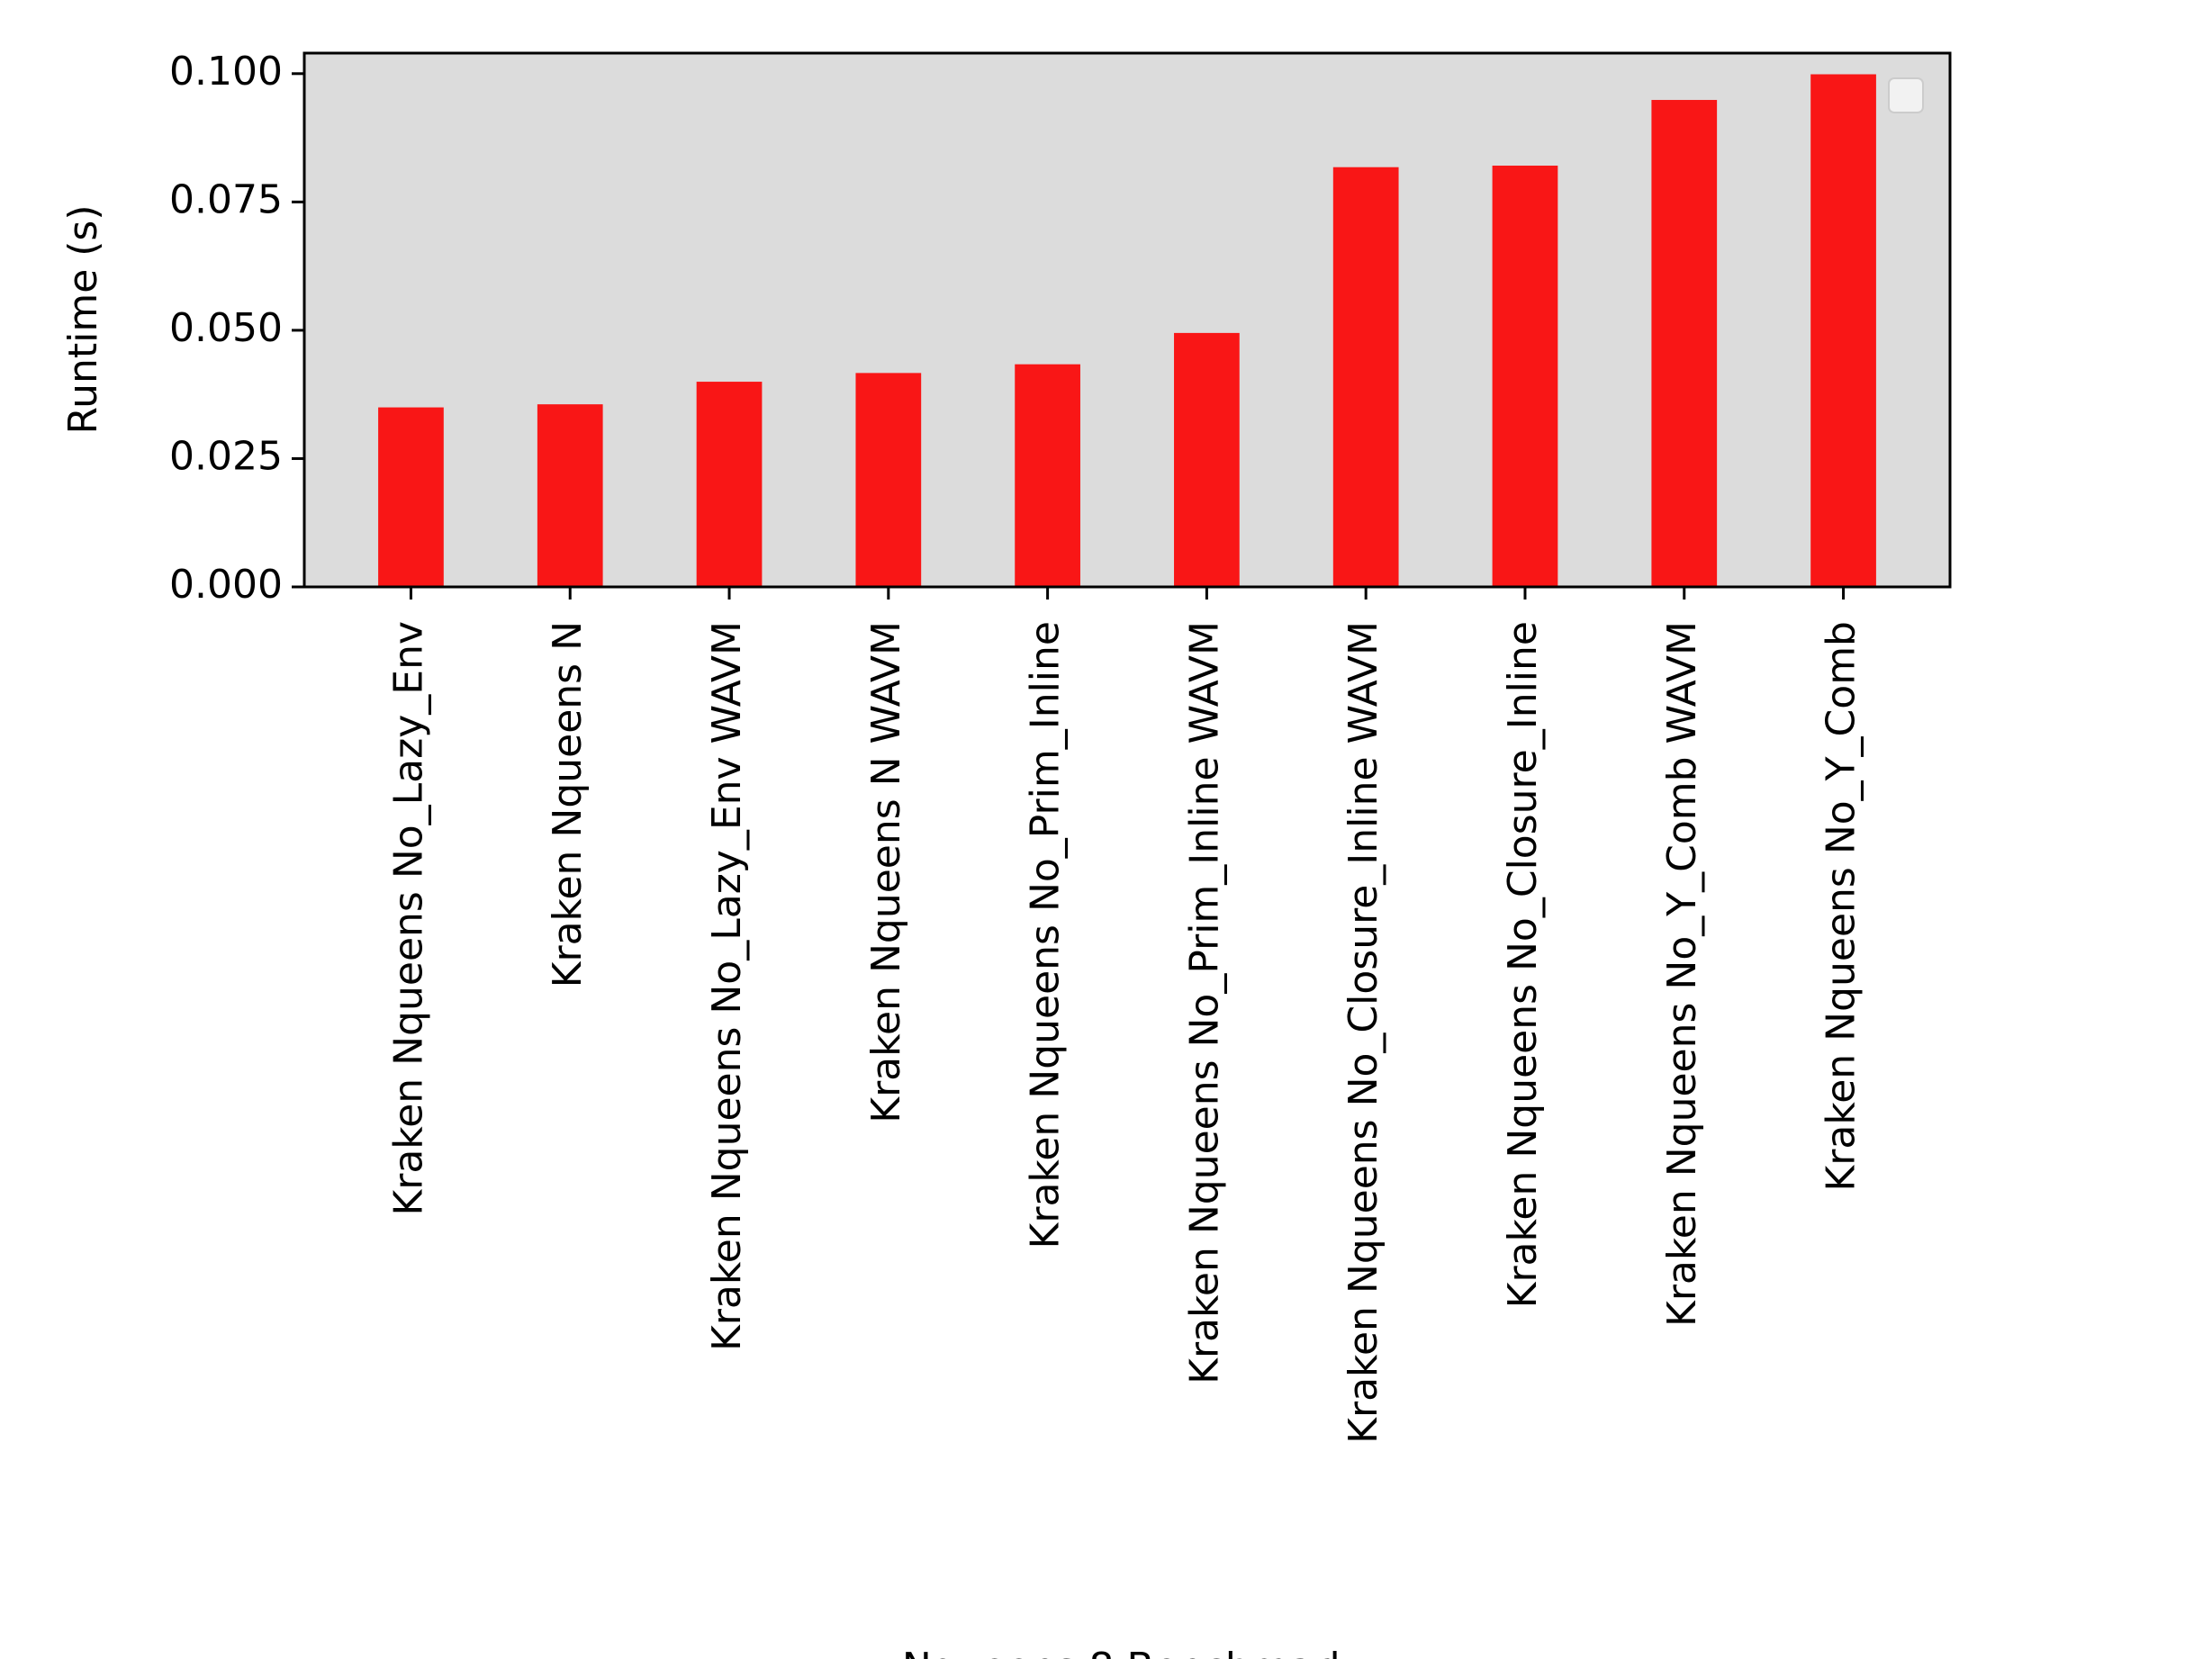 The height and width of the screenshot is (1659, 2212). Describe the element at coordinates (83, 319) in the screenshot. I see `y-axis-label: Runtime (s)` at that location.